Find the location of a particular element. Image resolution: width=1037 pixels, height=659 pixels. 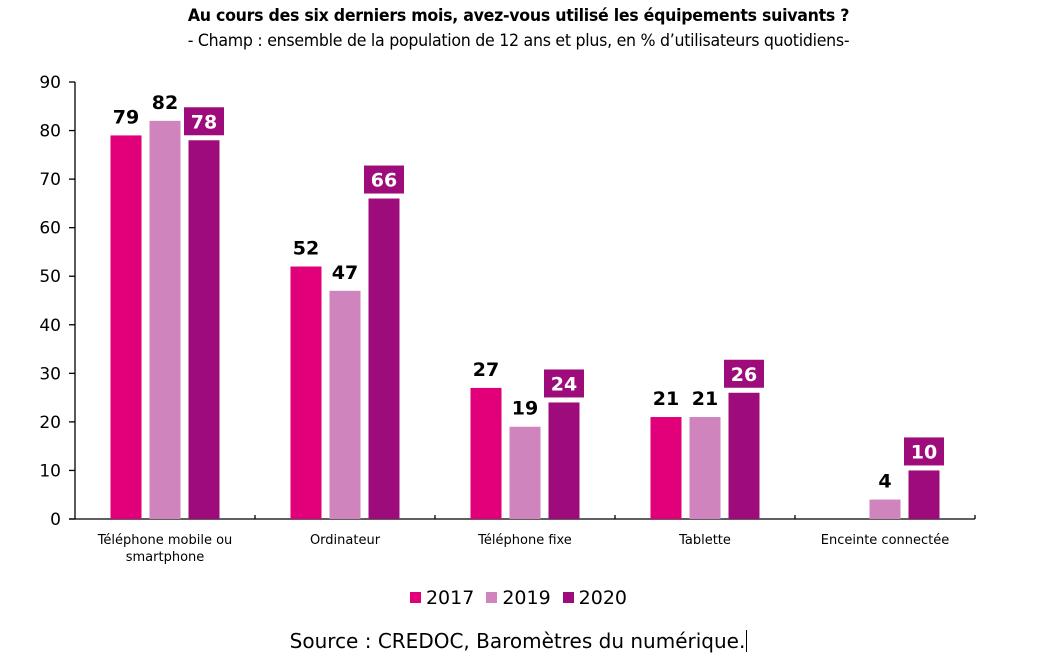

data-label: 52 is located at coordinates (306, 249).